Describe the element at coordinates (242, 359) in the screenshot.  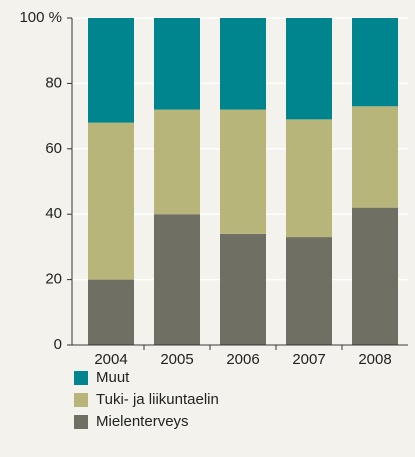
I see `x-tick-label: 2006` at that location.